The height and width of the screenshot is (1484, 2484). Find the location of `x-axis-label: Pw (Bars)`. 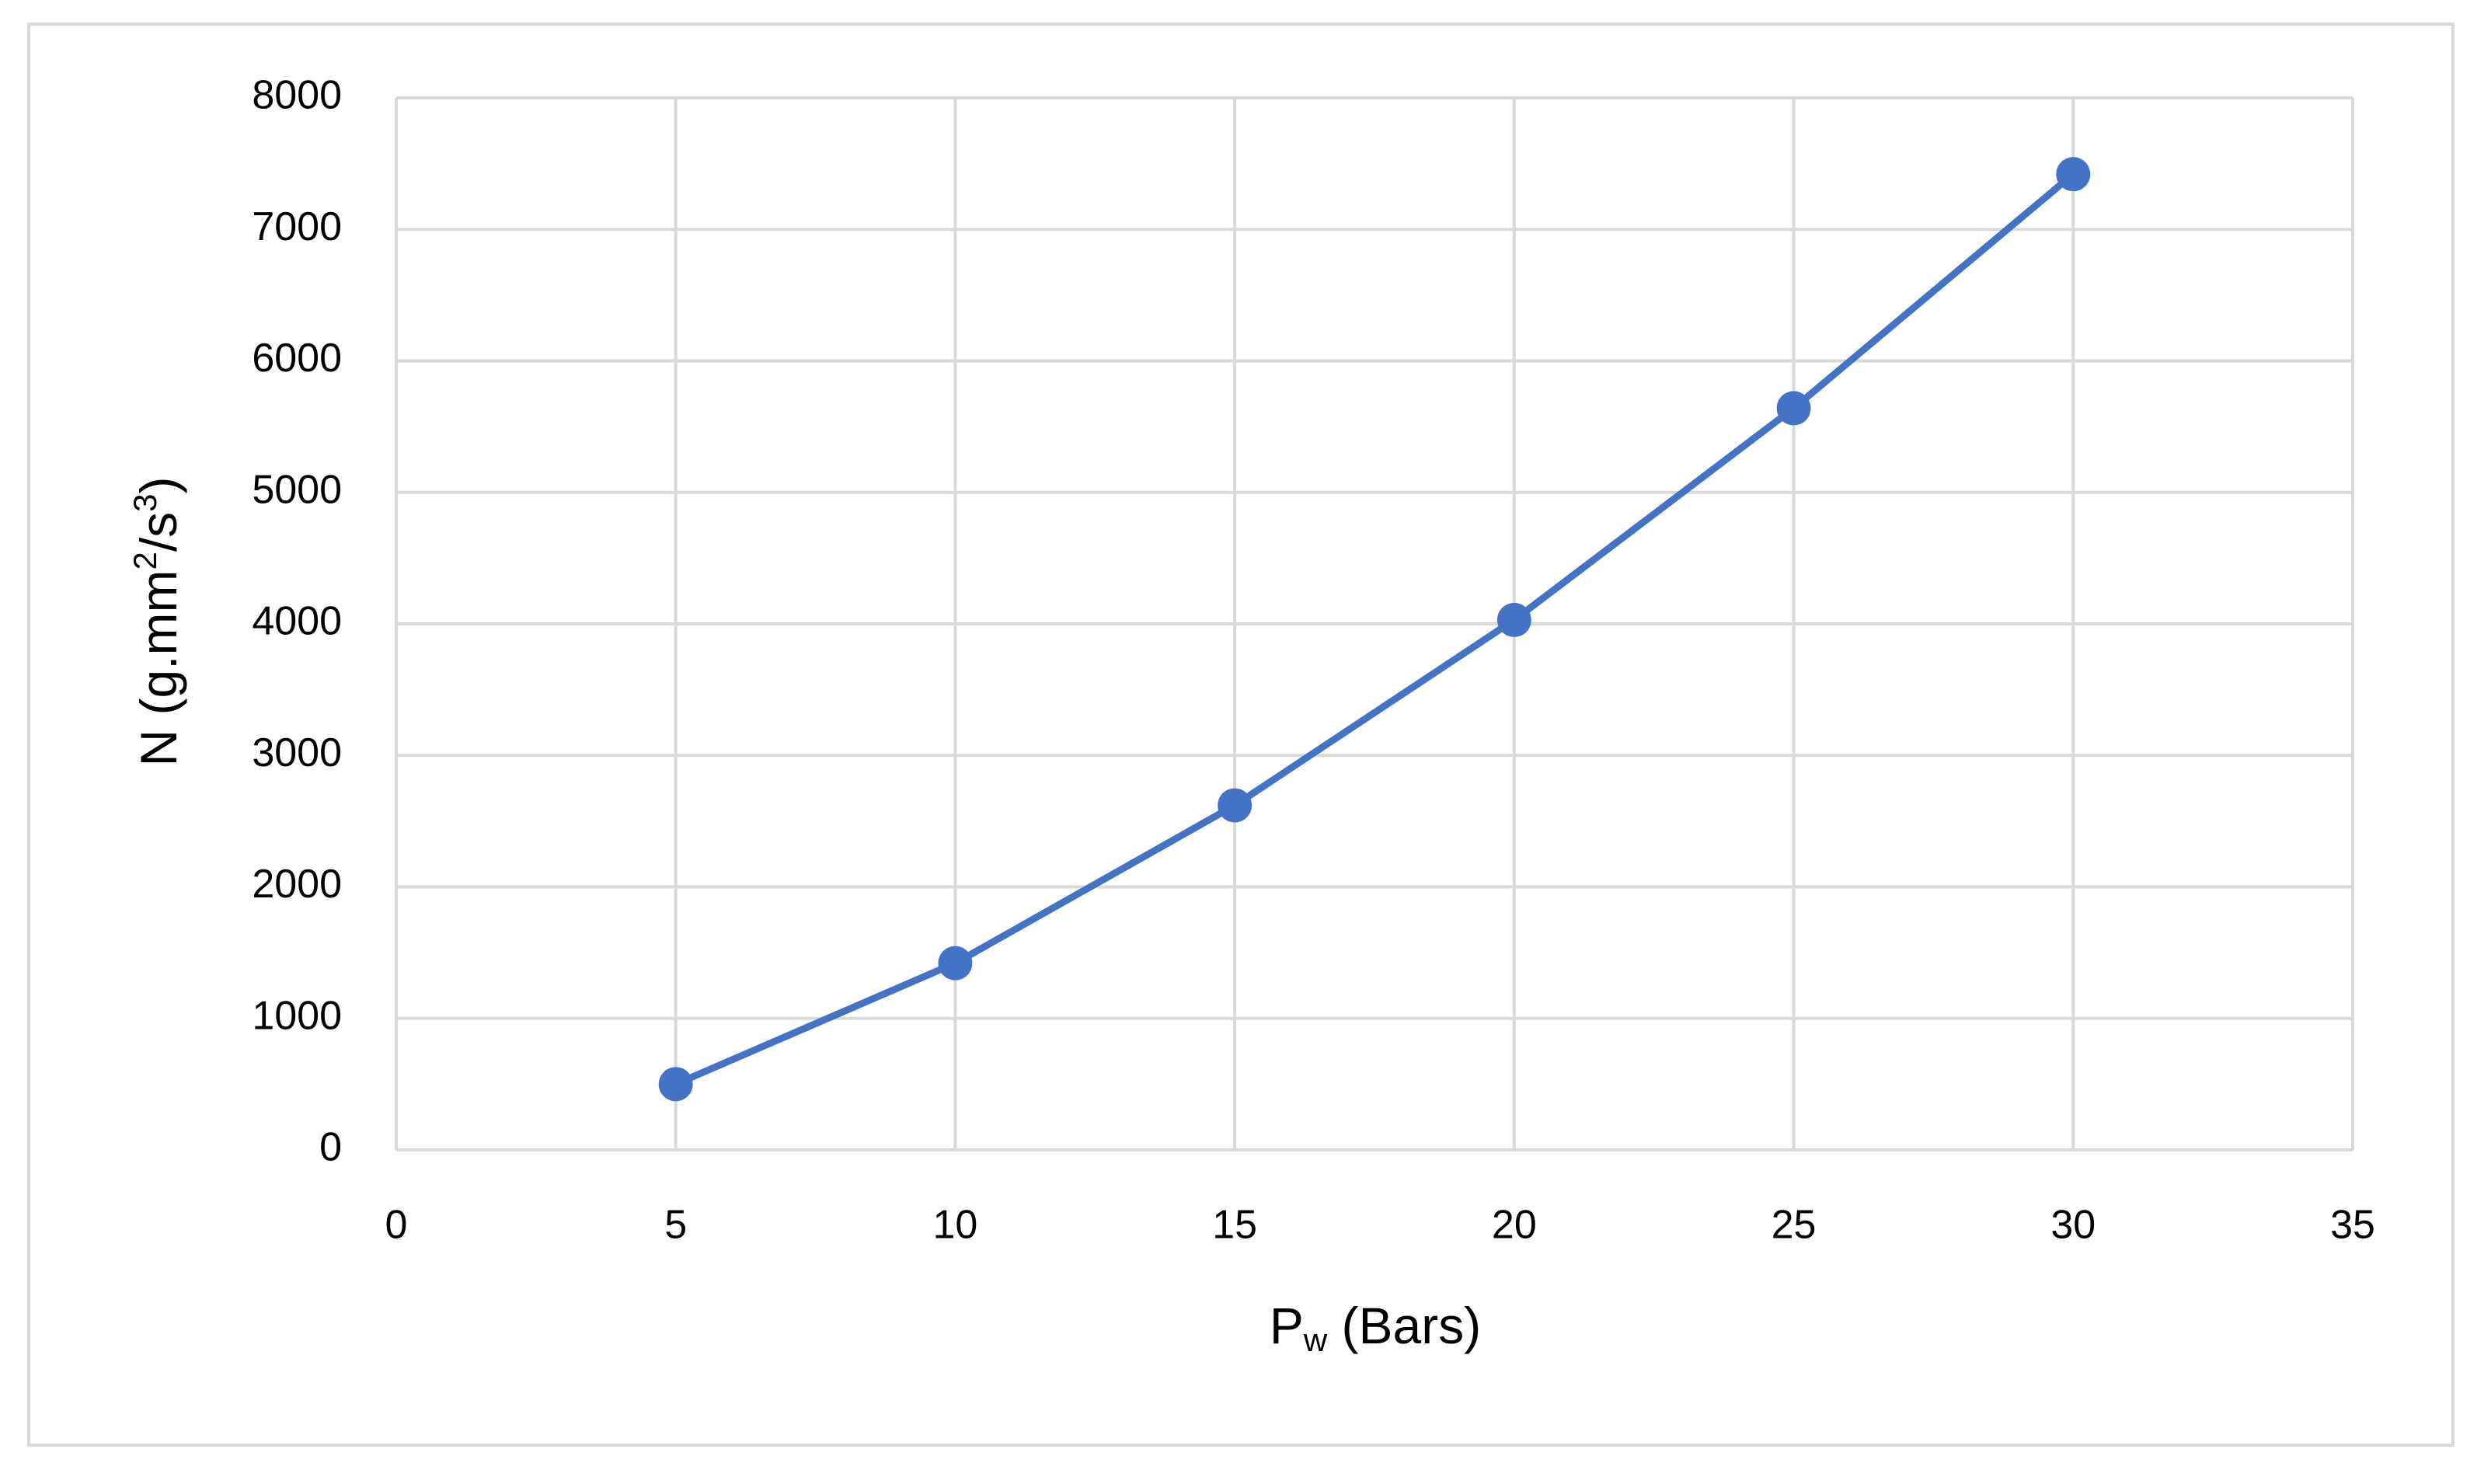

x-axis-label: Pw (Bars) is located at coordinates (1375, 1327).